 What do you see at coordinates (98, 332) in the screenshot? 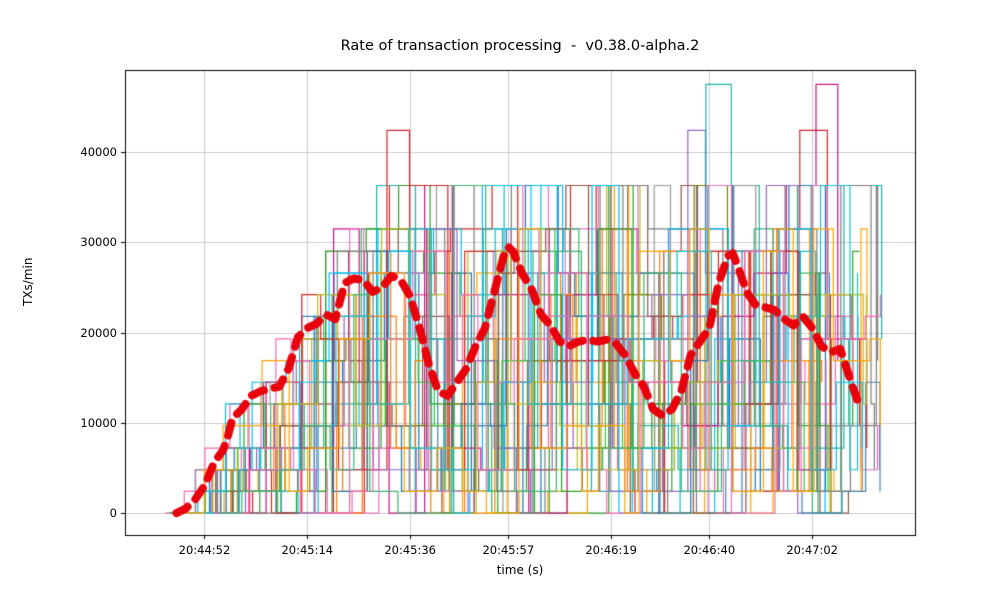
I see `y-tick-label: 20000` at bounding box center [98, 332].